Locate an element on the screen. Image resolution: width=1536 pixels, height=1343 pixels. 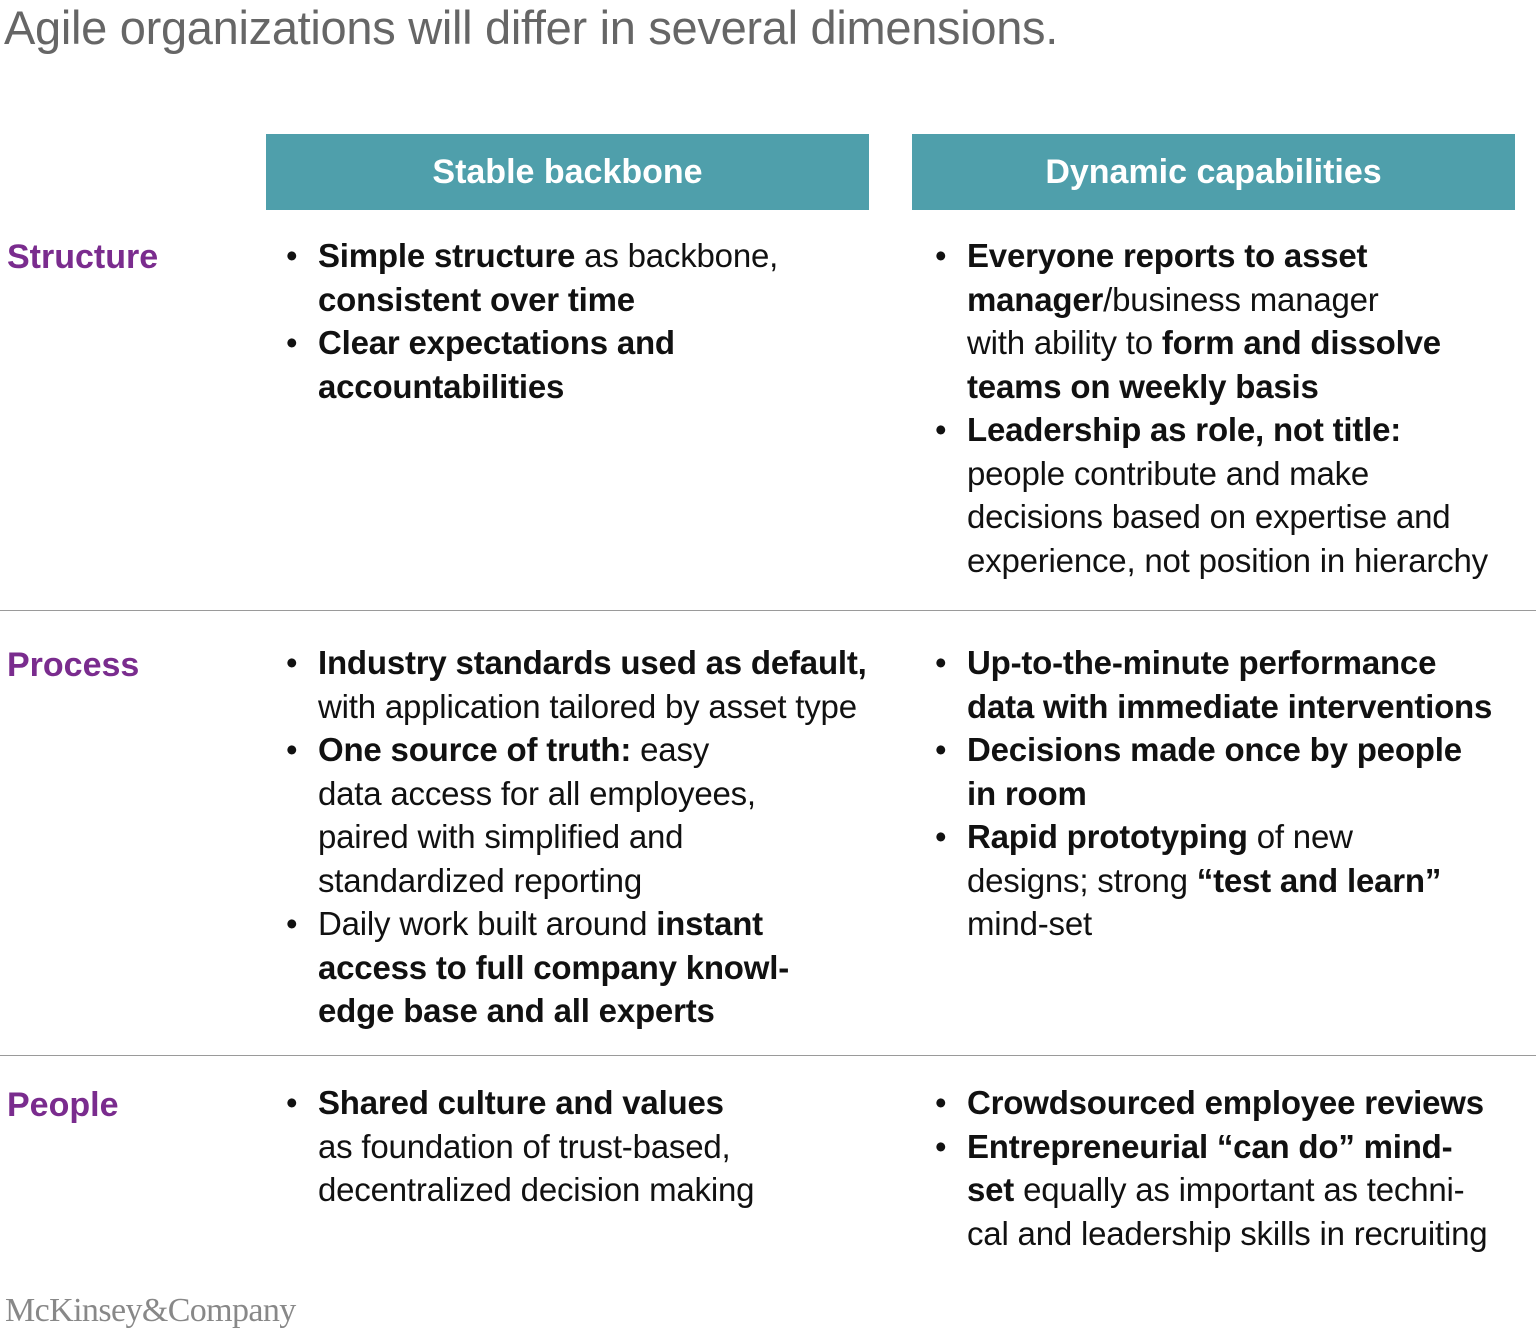
text: decentralized decision making is located at coordinates (536, 1189).